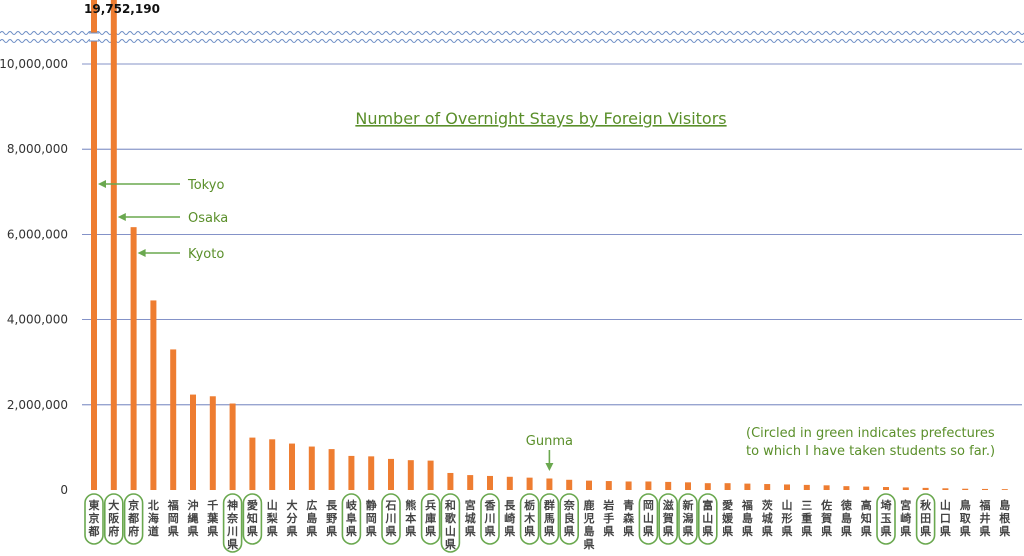  Describe the element at coordinates (945, 518) in the screenshot. I see `x-tick-label: 山口県` at that location.